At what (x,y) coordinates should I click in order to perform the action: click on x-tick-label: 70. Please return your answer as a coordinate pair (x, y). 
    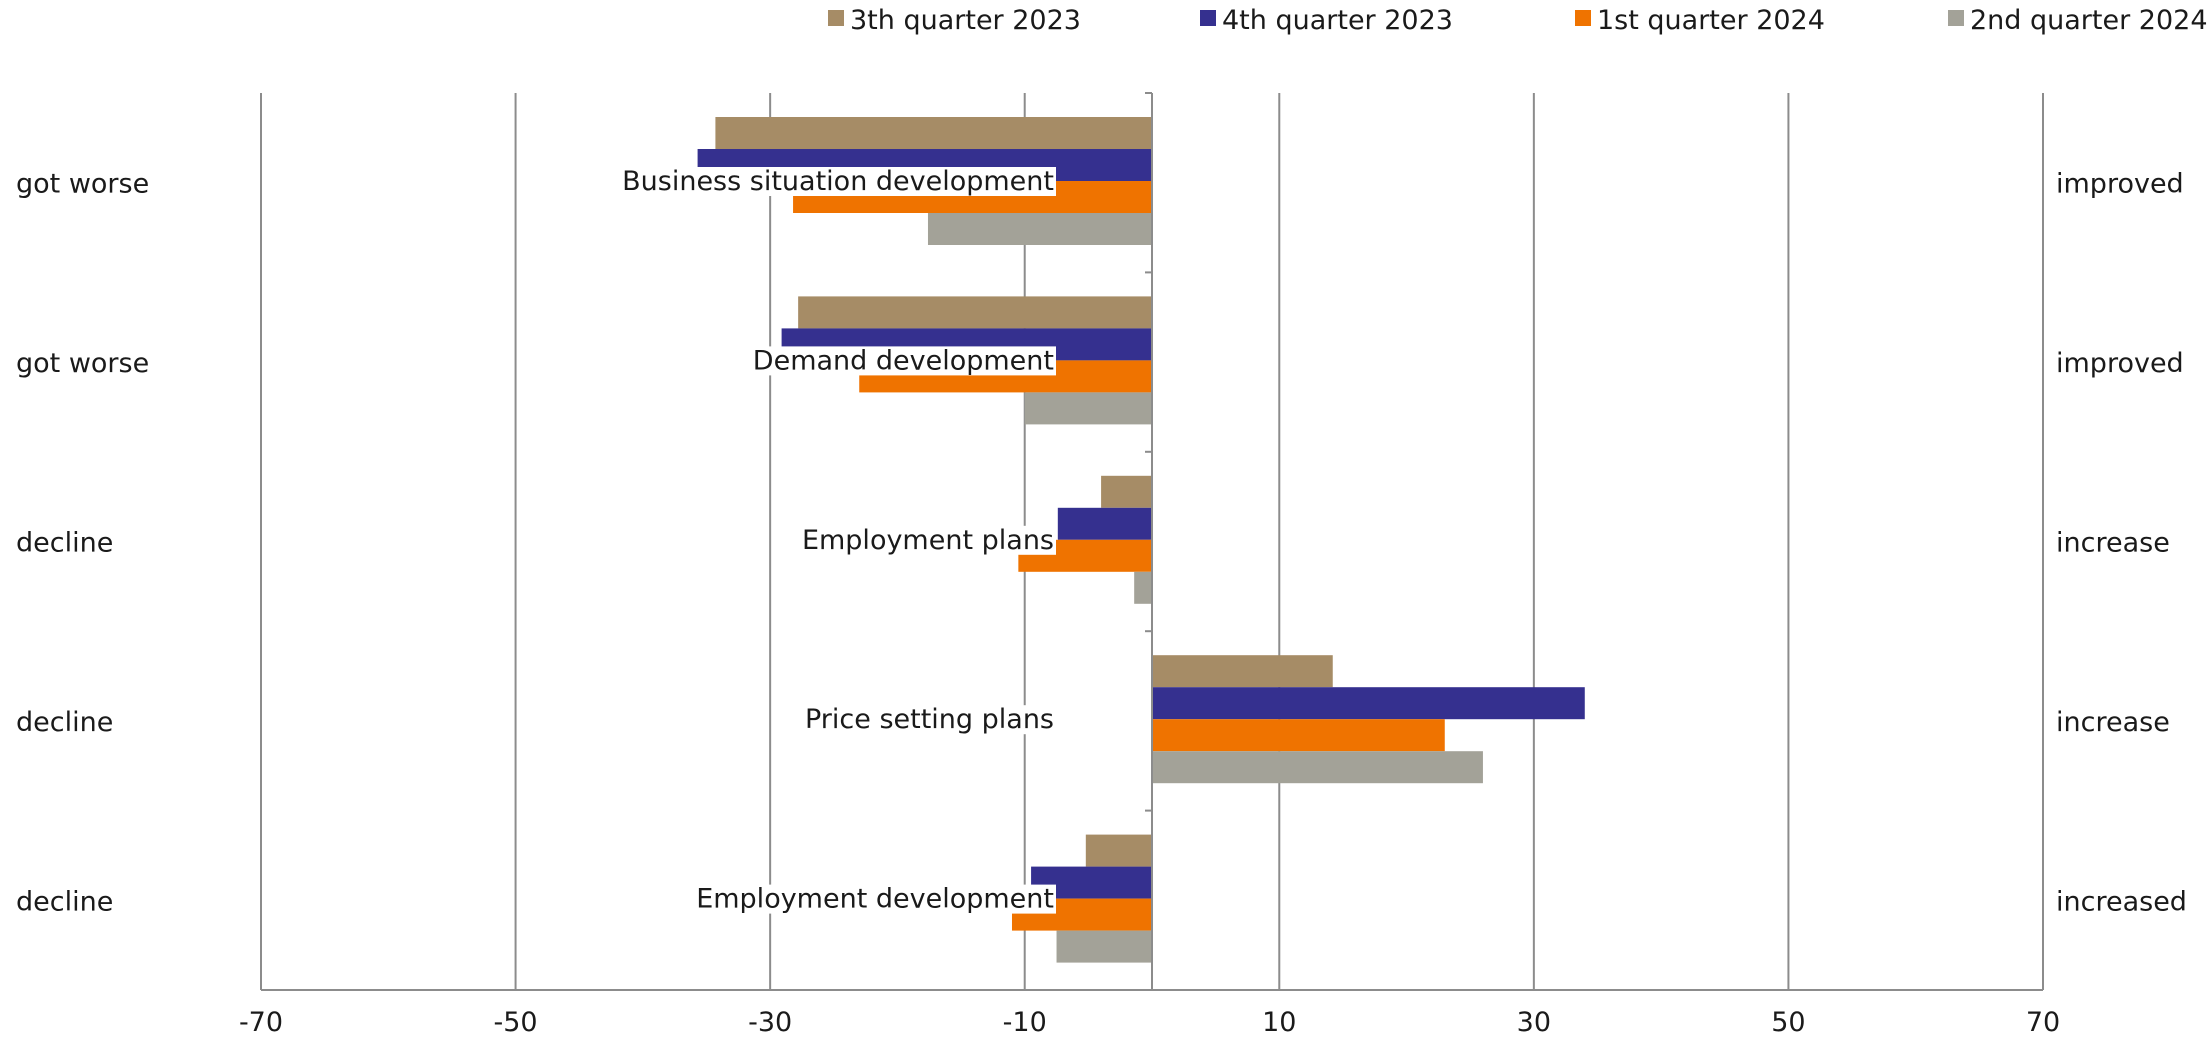
    Looking at the image, I should click on (2043, 1022).